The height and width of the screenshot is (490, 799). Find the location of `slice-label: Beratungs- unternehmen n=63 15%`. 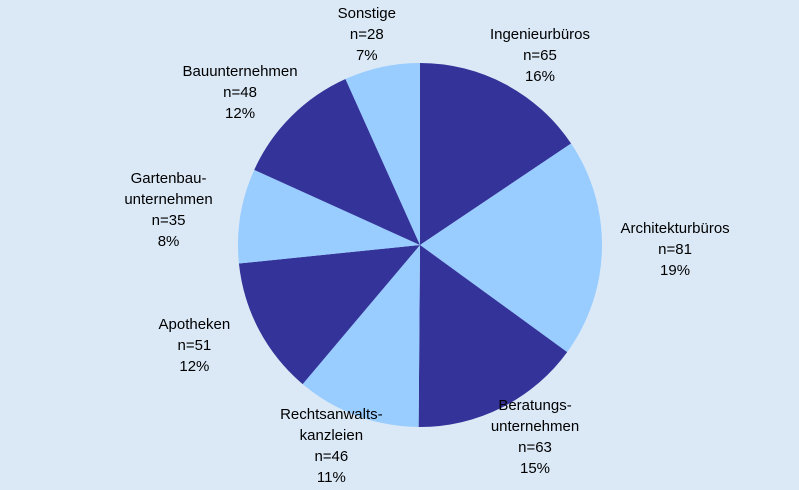

slice-label: Beratungs- unternehmen n=63 15% is located at coordinates (535, 437).